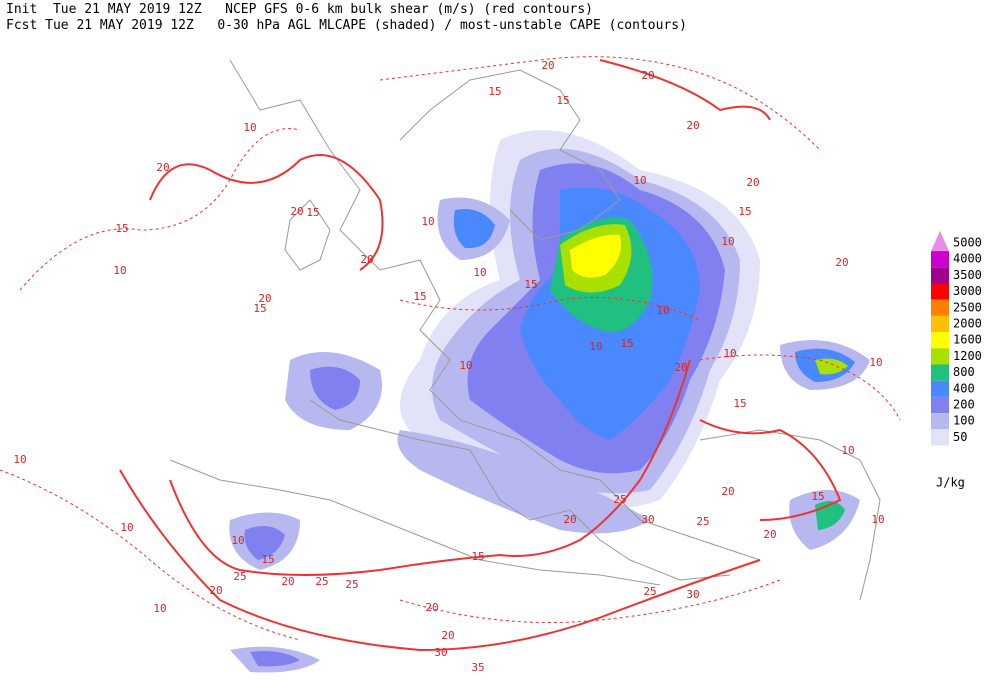 Image resolution: width=1000 pixels, height=680 pixels. What do you see at coordinates (967, 340) in the screenshot?
I see `legend-label: 1600` at bounding box center [967, 340].